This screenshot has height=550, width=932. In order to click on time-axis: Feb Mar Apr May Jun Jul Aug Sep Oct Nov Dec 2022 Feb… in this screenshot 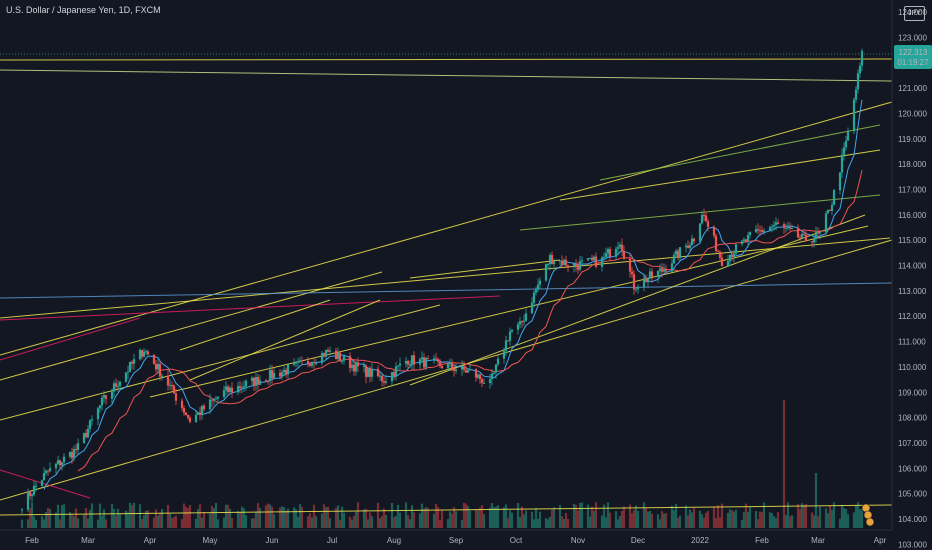, I will do `click(455, 540)`.